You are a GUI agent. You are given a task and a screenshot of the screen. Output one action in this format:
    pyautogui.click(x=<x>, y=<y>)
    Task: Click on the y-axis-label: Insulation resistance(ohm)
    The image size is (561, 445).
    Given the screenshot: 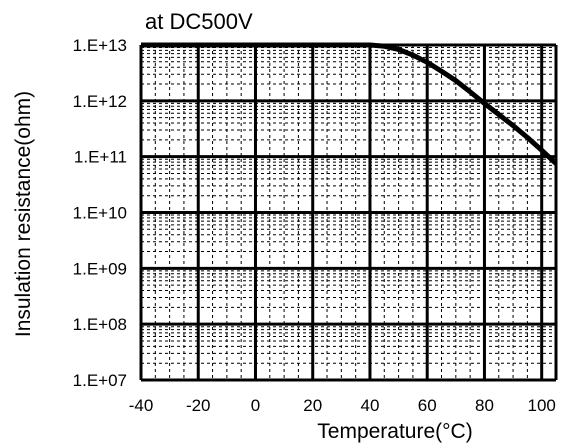 What is the action you would take?
    pyautogui.click(x=23, y=214)
    